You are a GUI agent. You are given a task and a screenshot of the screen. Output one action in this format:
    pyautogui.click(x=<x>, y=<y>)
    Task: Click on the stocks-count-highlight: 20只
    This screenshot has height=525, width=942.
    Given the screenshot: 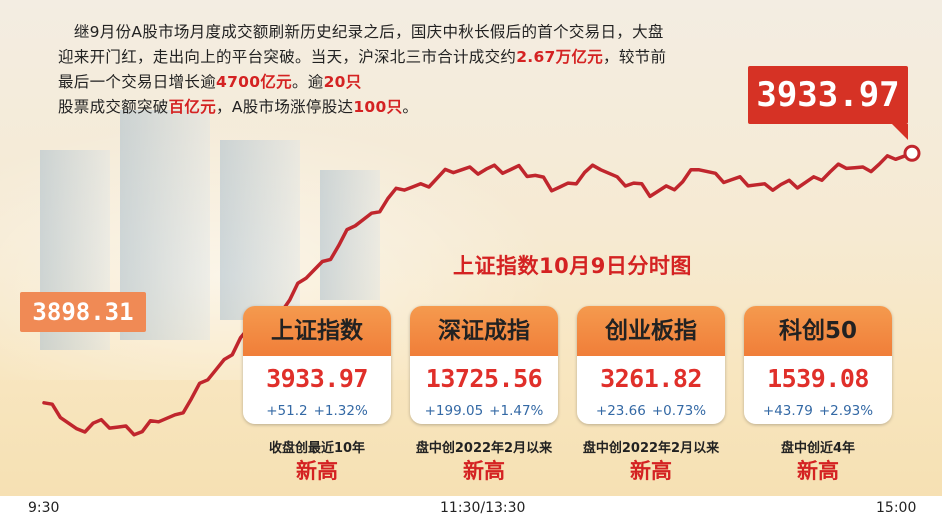 What is the action you would take?
    pyautogui.click(x=342, y=82)
    